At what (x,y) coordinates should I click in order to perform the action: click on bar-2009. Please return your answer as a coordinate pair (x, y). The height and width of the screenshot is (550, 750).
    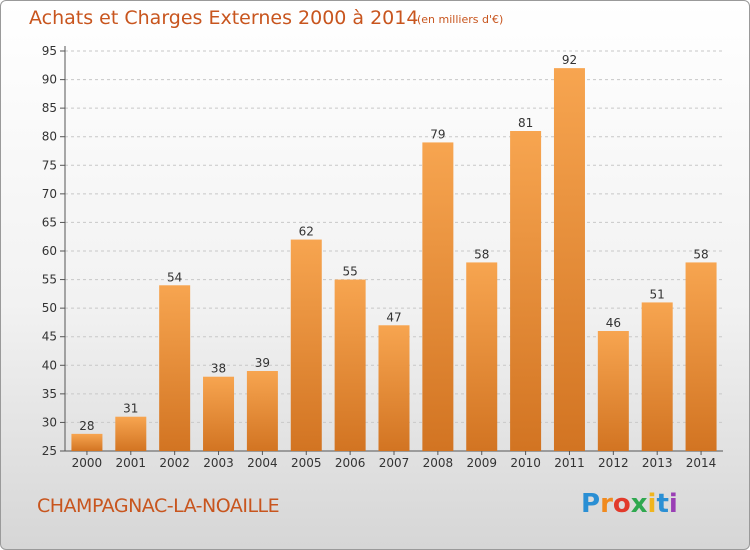
    Looking at the image, I should click on (482, 356).